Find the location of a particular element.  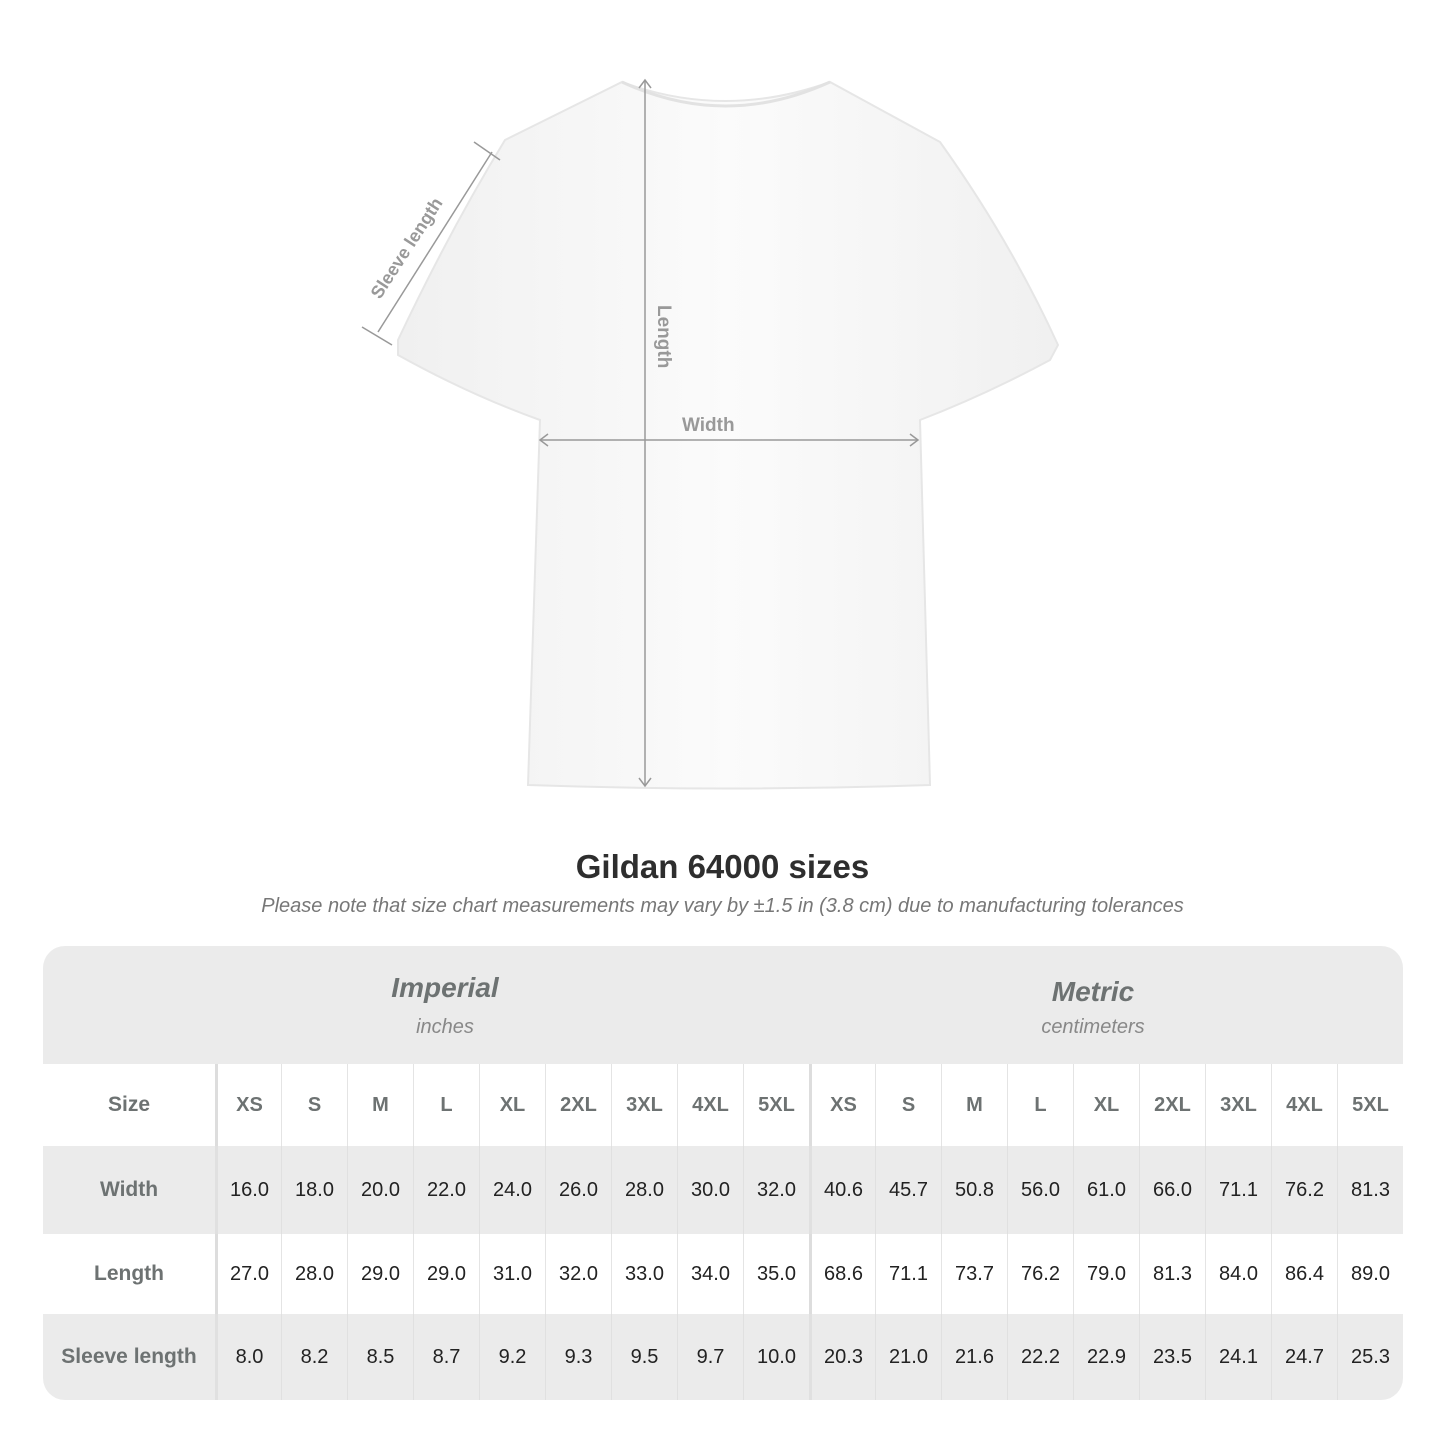

value-cell: 89.0 is located at coordinates (1370, 1274).